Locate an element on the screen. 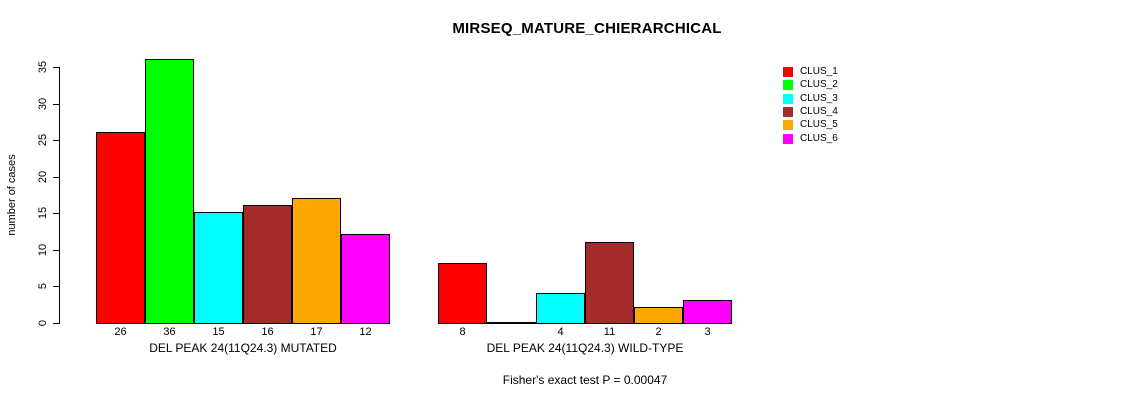  y-tick-label: 10 is located at coordinates (43, 250).